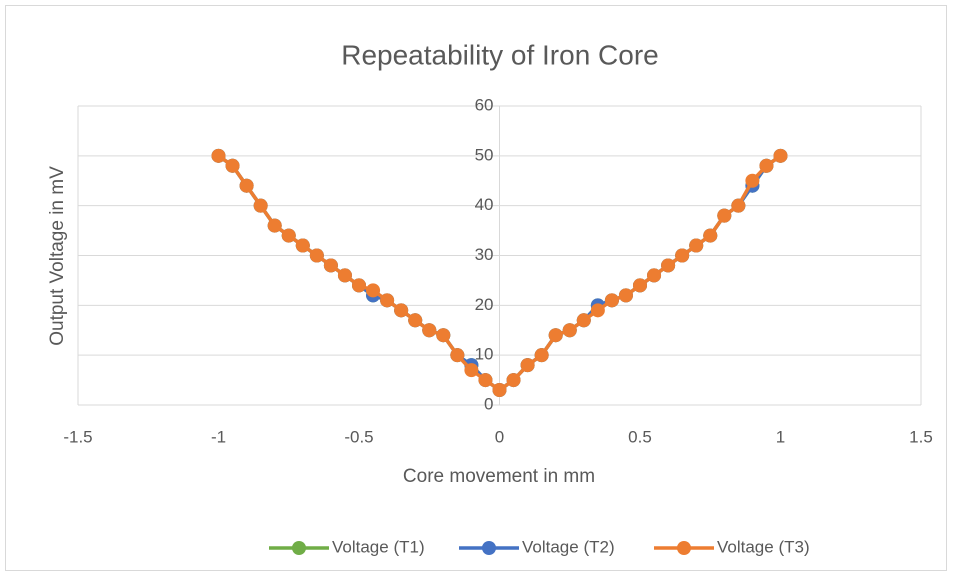 This screenshot has width=957, height=582. What do you see at coordinates (57, 256) in the screenshot?
I see `y-axis-label: Output Voltage in mV` at bounding box center [57, 256].